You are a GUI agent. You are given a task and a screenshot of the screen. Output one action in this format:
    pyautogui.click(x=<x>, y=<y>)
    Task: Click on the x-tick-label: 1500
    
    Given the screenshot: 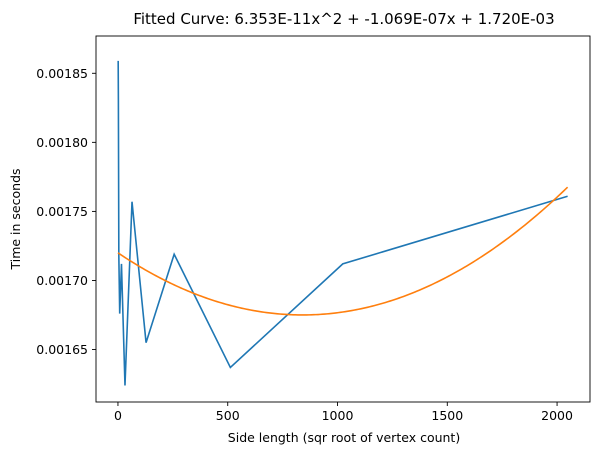 What is the action you would take?
    pyautogui.click(x=447, y=415)
    